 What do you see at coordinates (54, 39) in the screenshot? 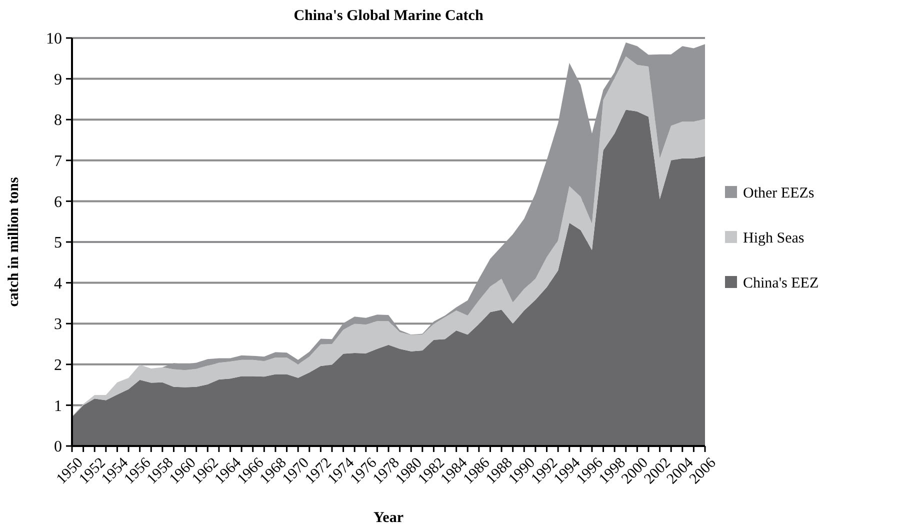
I see `y-tick-label: 10` at bounding box center [54, 39].